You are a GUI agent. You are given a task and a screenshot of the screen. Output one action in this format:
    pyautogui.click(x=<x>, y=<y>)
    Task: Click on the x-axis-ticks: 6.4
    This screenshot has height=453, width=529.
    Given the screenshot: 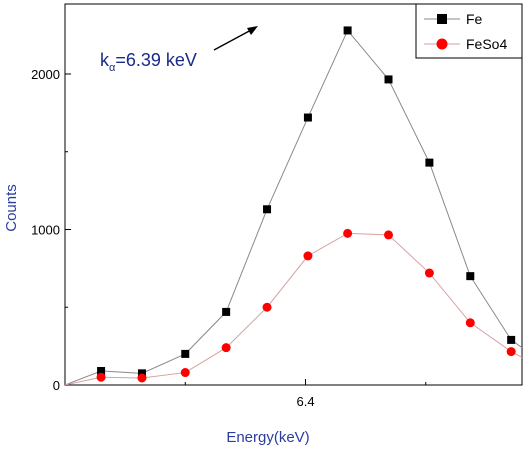 What is the action you would take?
    pyautogui.click(x=305, y=394)
    